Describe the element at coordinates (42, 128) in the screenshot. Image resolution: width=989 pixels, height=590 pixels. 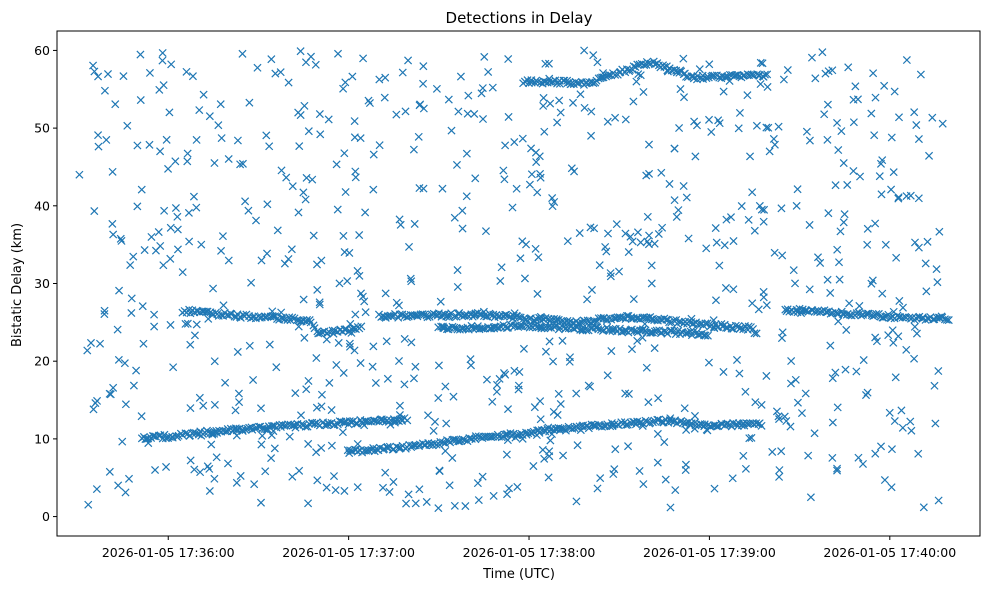
I see `y-tick-label: 50` at that location.